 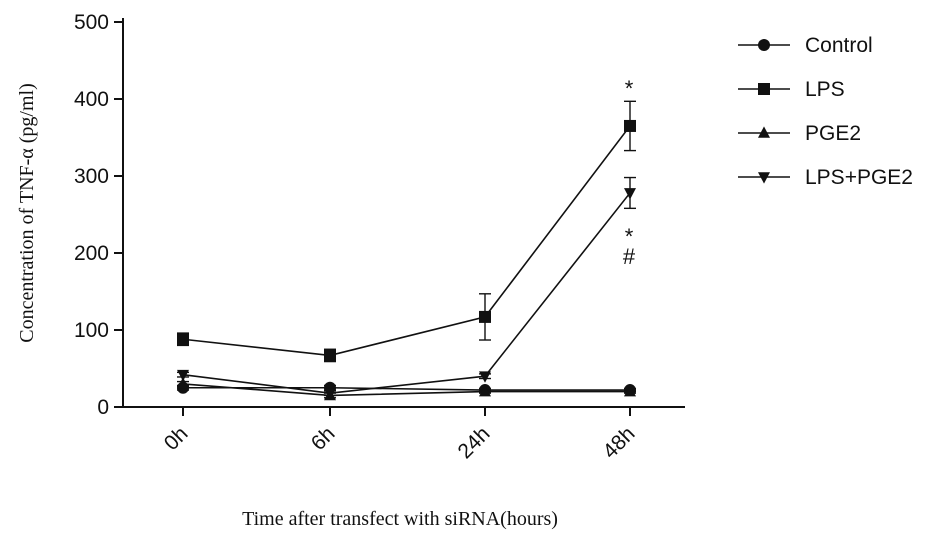 I want to click on legend-item-pge2: PGE2, so click(x=799, y=133).